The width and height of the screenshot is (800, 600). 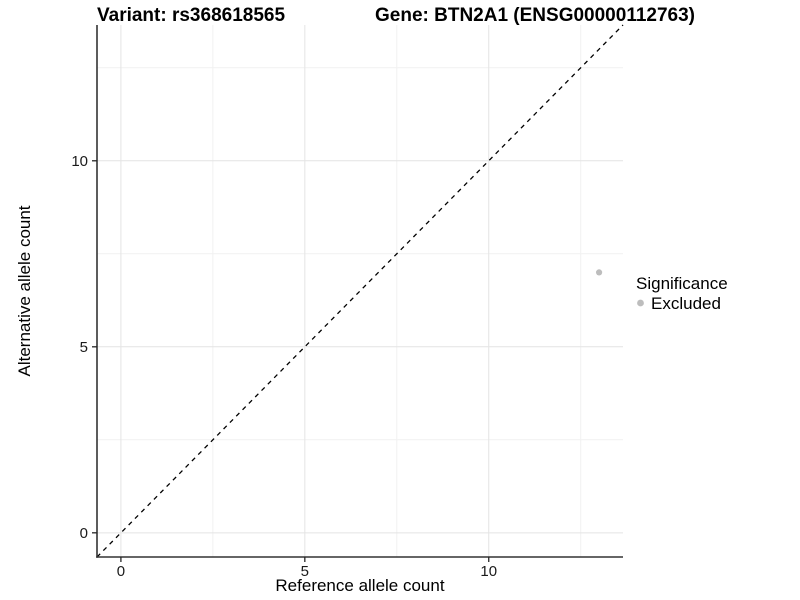 I want to click on scatter-point, so click(x=599, y=272).